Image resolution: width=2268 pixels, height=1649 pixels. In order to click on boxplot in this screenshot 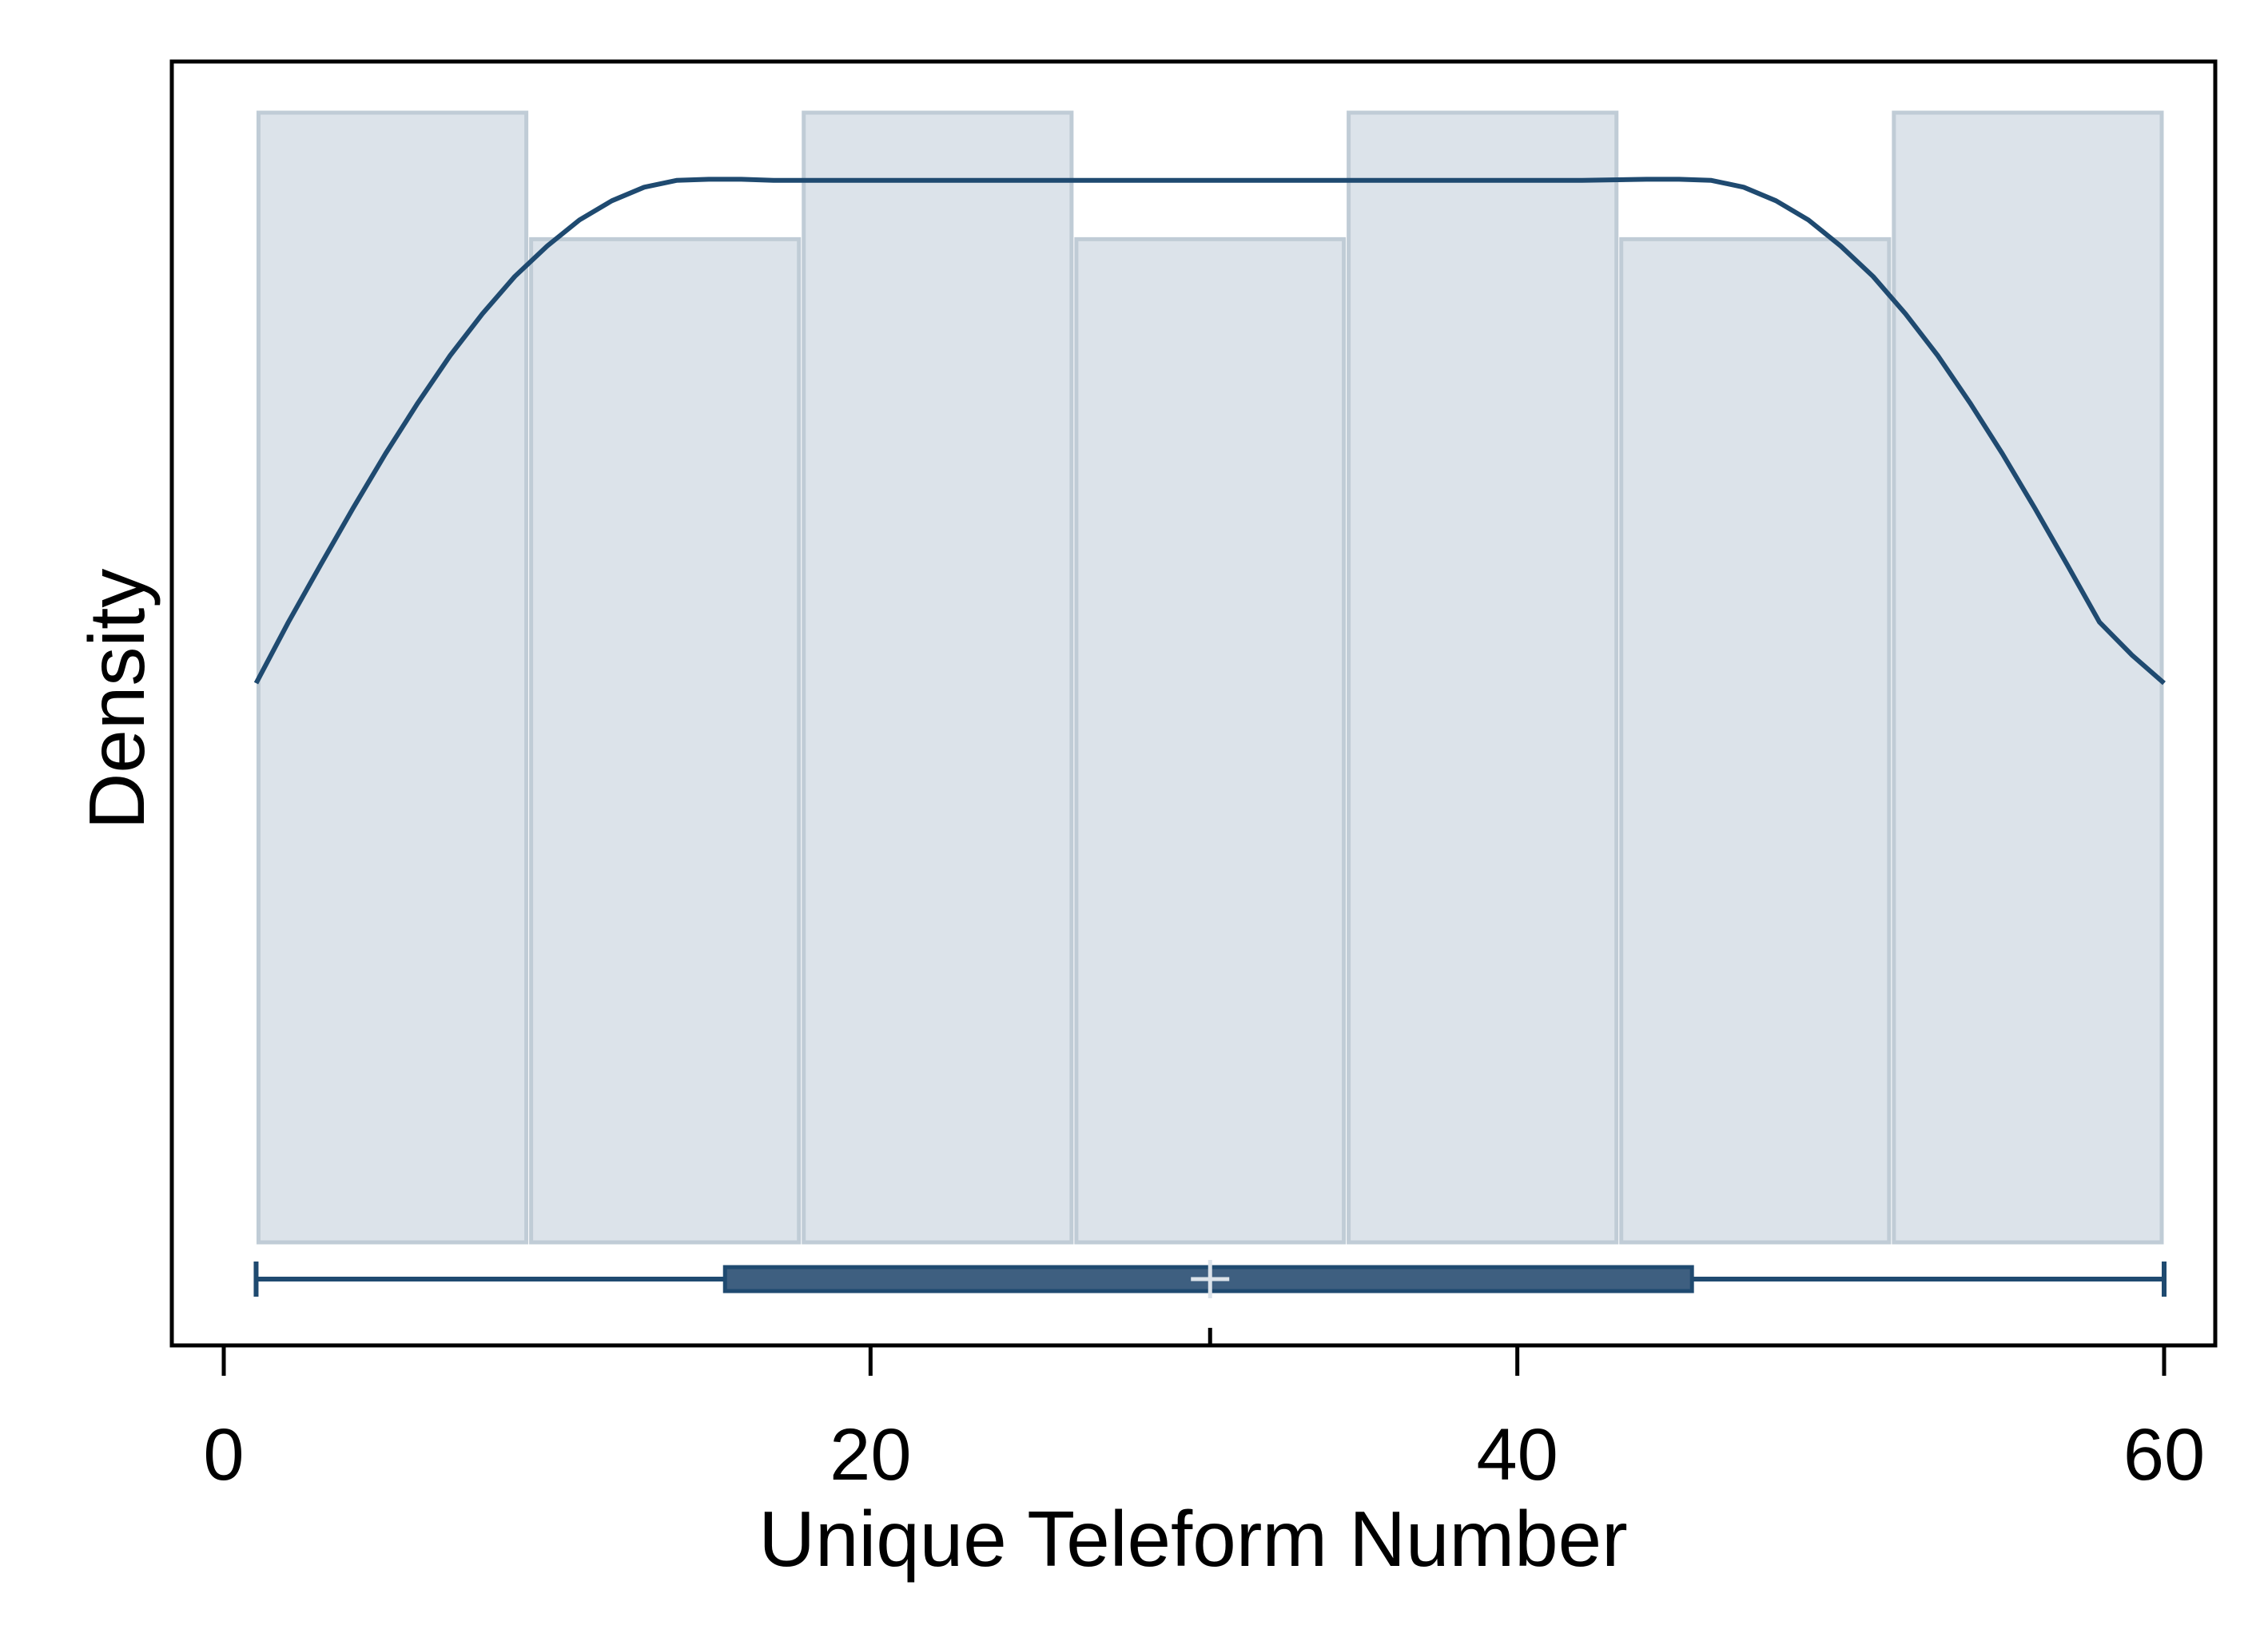, I will do `click(1210, 1302)`.